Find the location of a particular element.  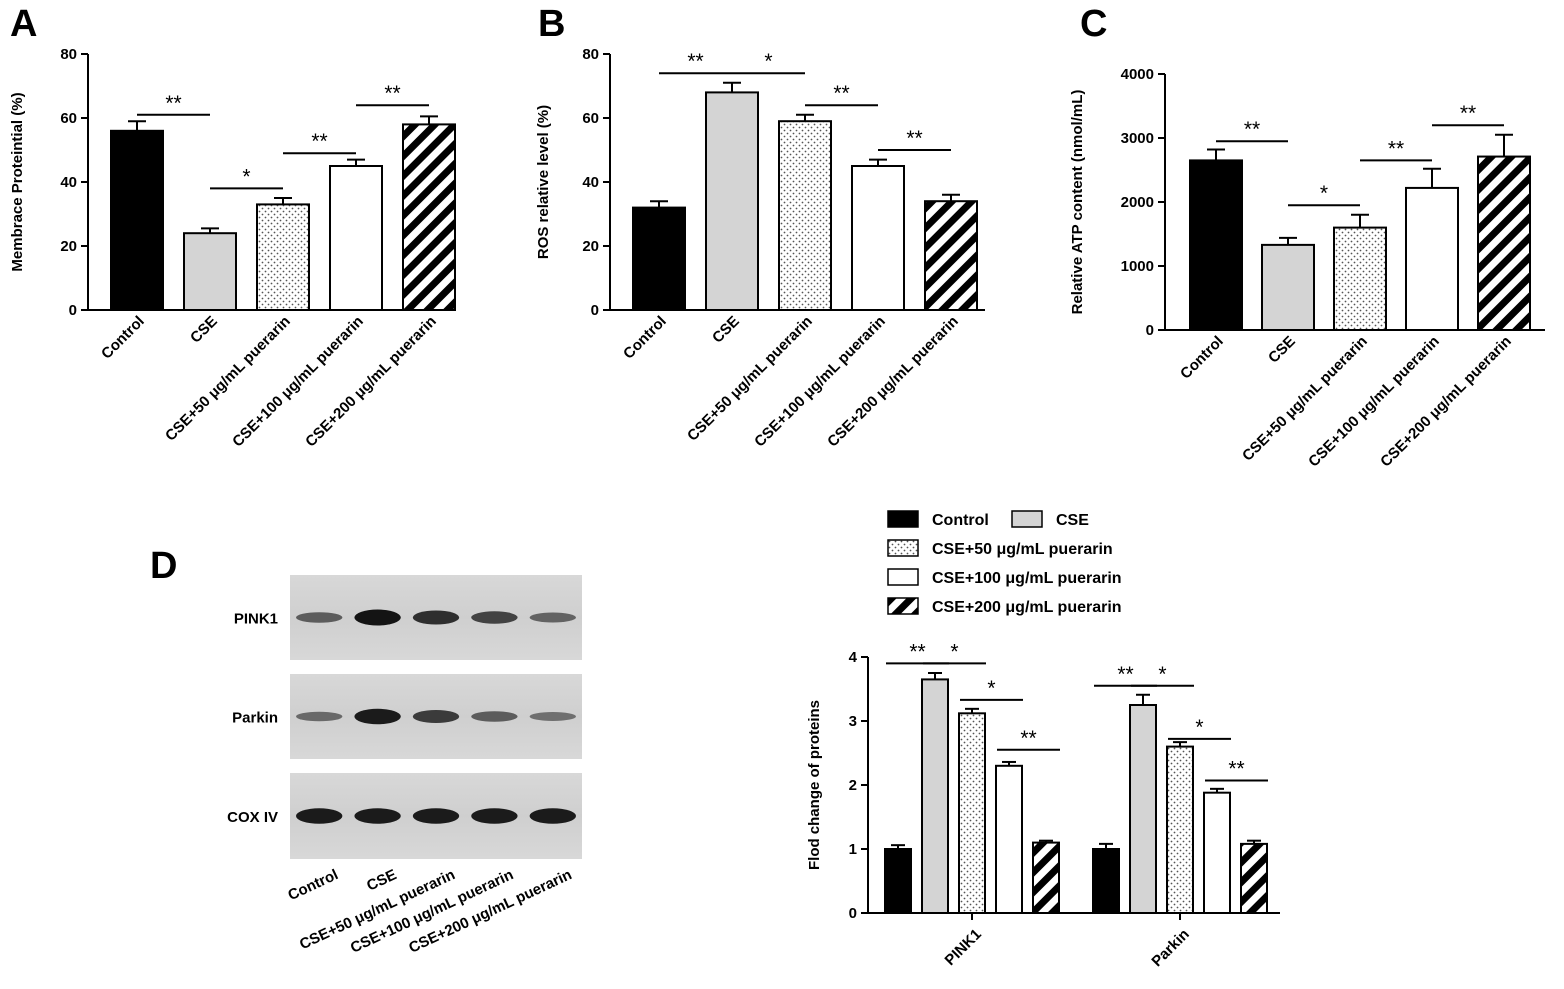

y-tick-label: 2000 is located at coordinates (1137, 202).